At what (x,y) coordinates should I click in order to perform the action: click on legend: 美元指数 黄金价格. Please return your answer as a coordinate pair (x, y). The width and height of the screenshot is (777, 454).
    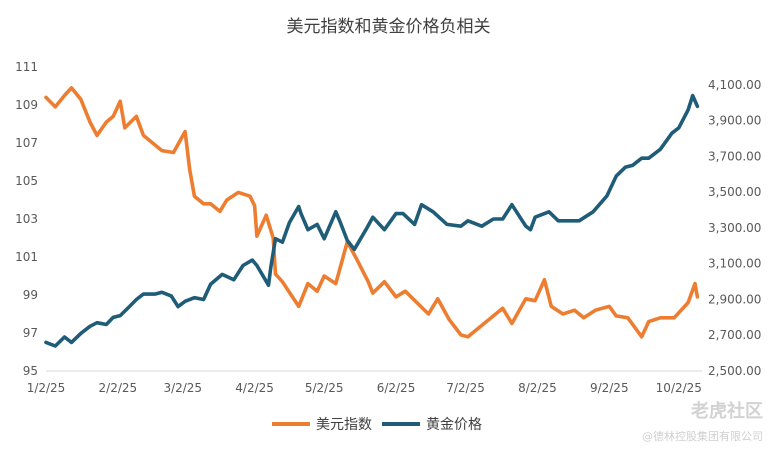
    Looking at the image, I should click on (382, 424).